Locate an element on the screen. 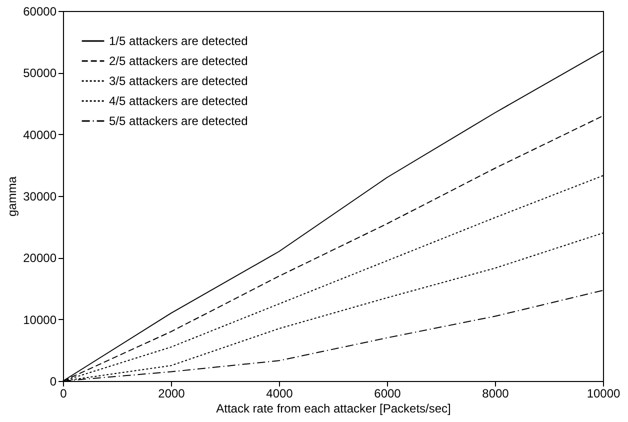 Image resolution: width=628 pixels, height=422 pixels. y-tick-label: 10000 is located at coordinates (40, 319).